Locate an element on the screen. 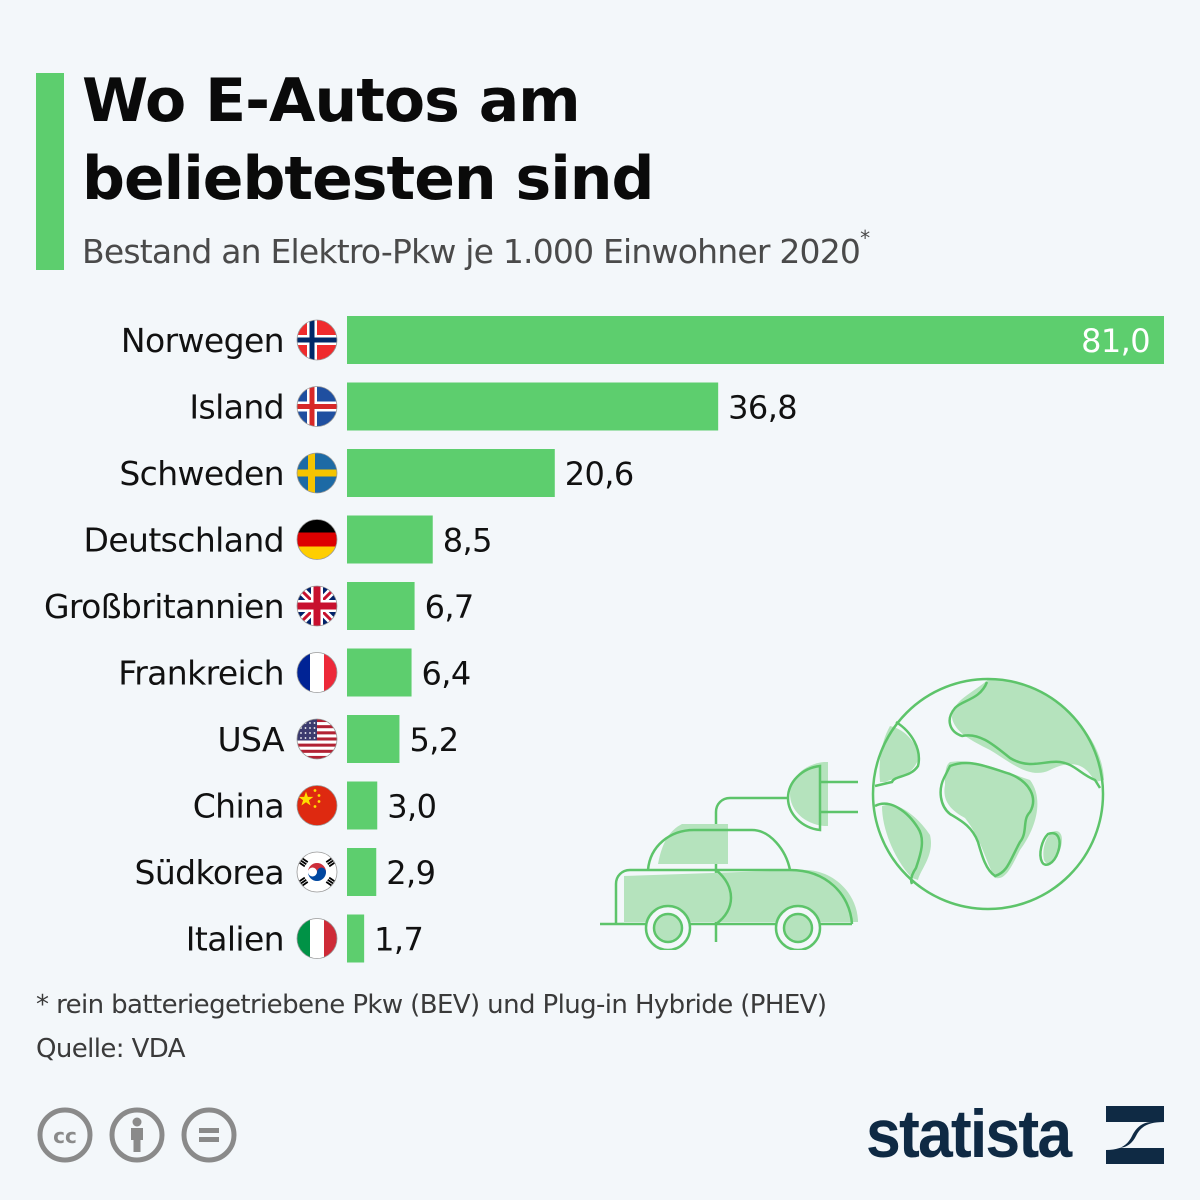  china-flag-icon is located at coordinates (317, 805).